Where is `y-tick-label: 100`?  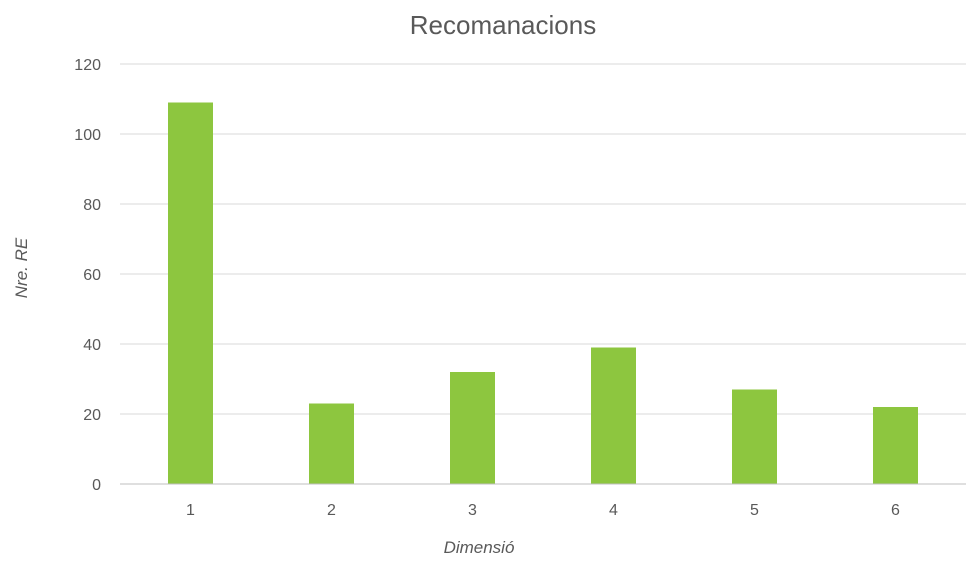
y-tick-label: 100 is located at coordinates (87, 135).